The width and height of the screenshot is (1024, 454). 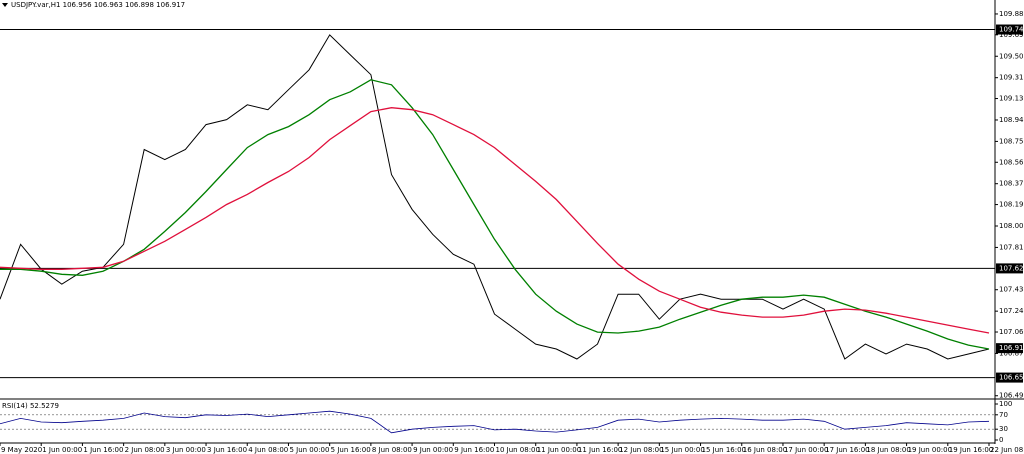 I want to click on x-tick-label: 2 Jun 08:00, so click(x=145, y=450).